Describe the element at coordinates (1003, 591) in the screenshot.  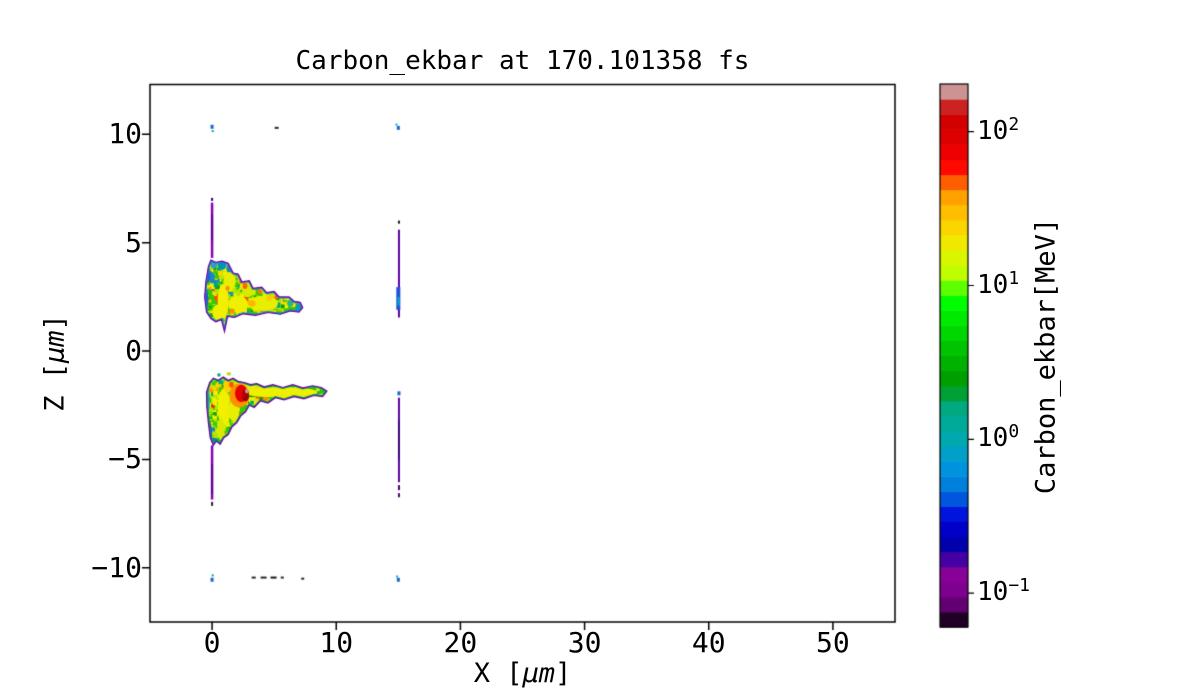
I see `colorbar-tick-label: 10⁻¹` at that location.